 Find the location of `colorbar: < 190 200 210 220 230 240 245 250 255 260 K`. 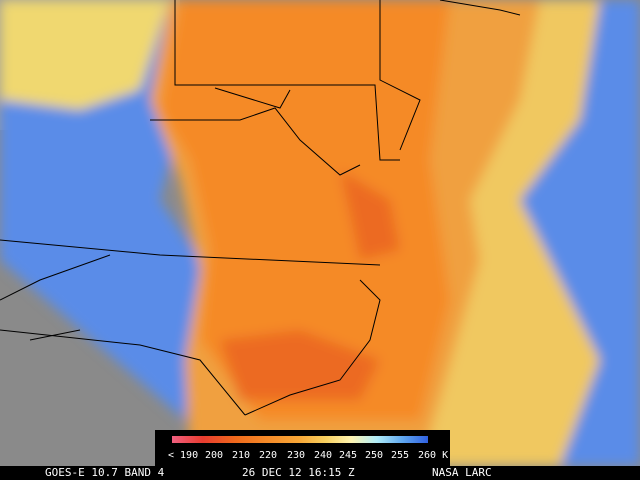

colorbar: < 190 200 210 220 230 240 245 250 255 260 K is located at coordinates (302, 448).